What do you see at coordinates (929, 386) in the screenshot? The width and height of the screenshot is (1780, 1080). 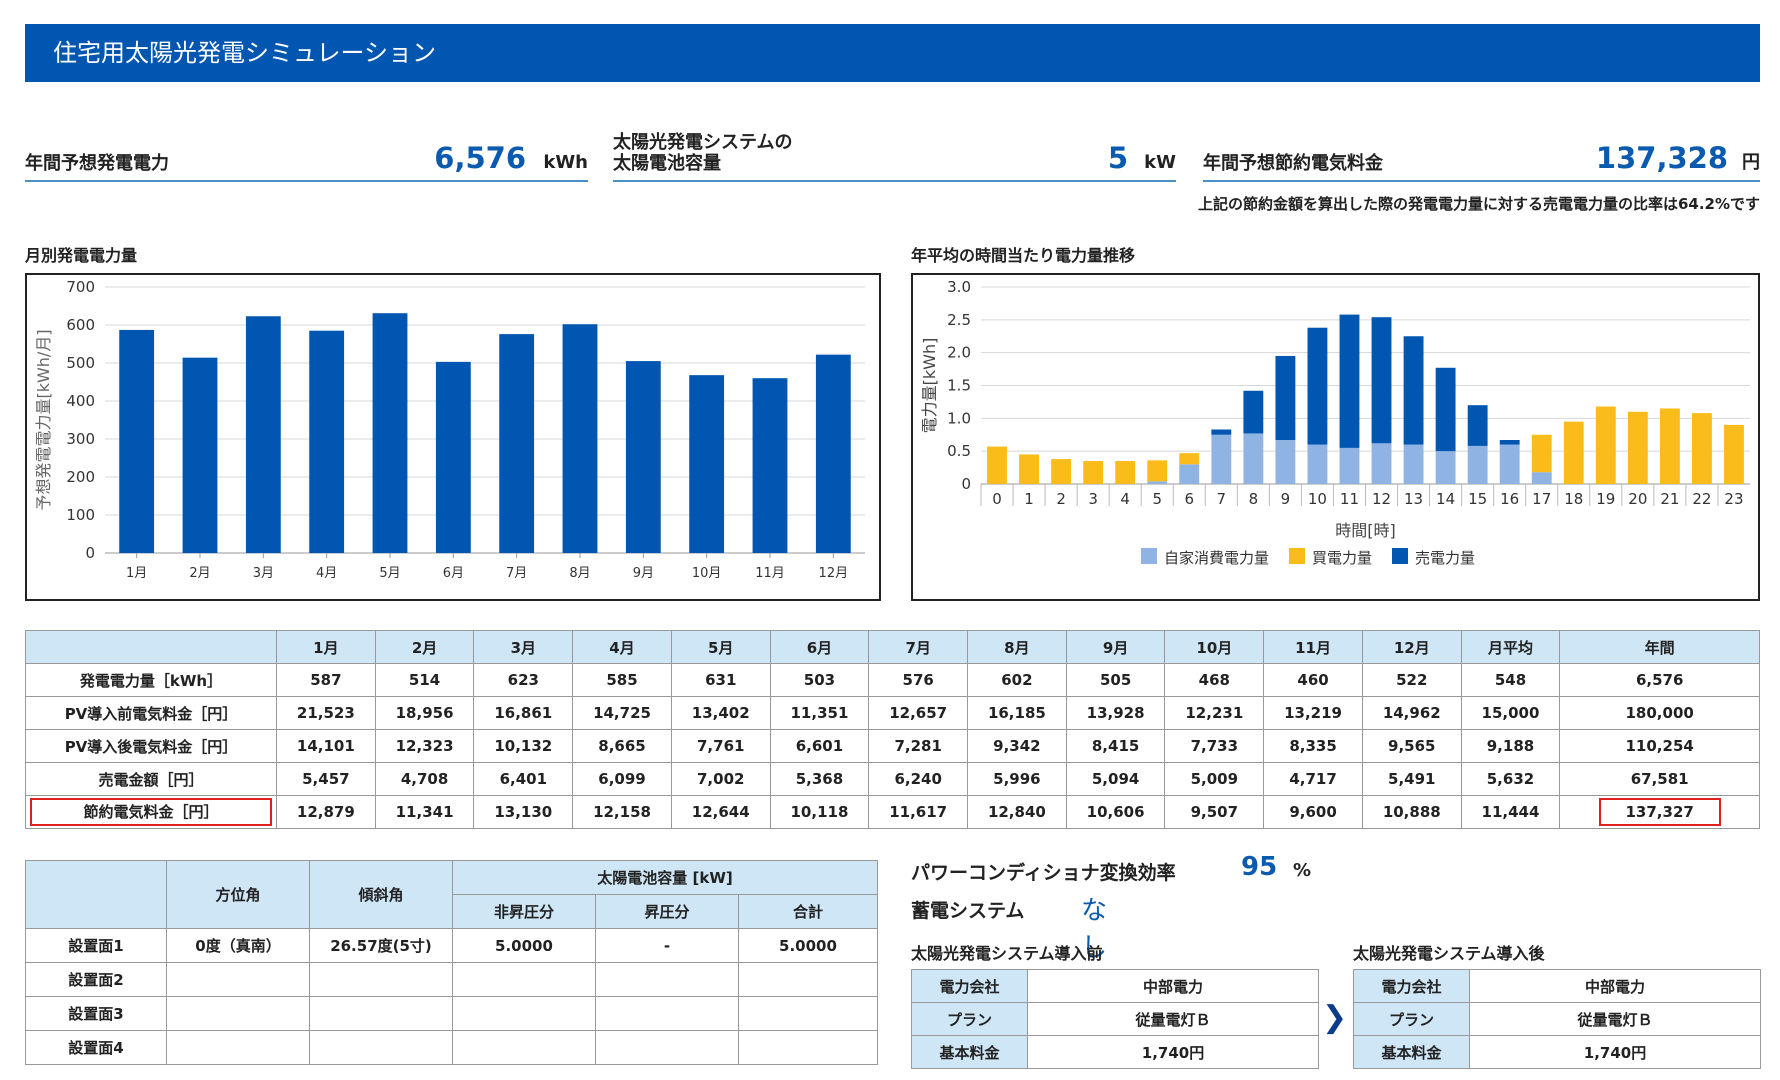 I see `y-axis-label: 電力量[kWh]` at bounding box center [929, 386].